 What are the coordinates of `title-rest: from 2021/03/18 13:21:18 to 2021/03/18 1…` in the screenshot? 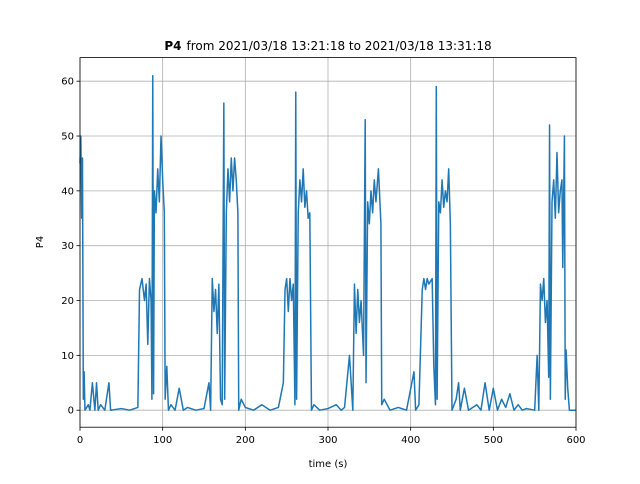 It's located at (338, 46).